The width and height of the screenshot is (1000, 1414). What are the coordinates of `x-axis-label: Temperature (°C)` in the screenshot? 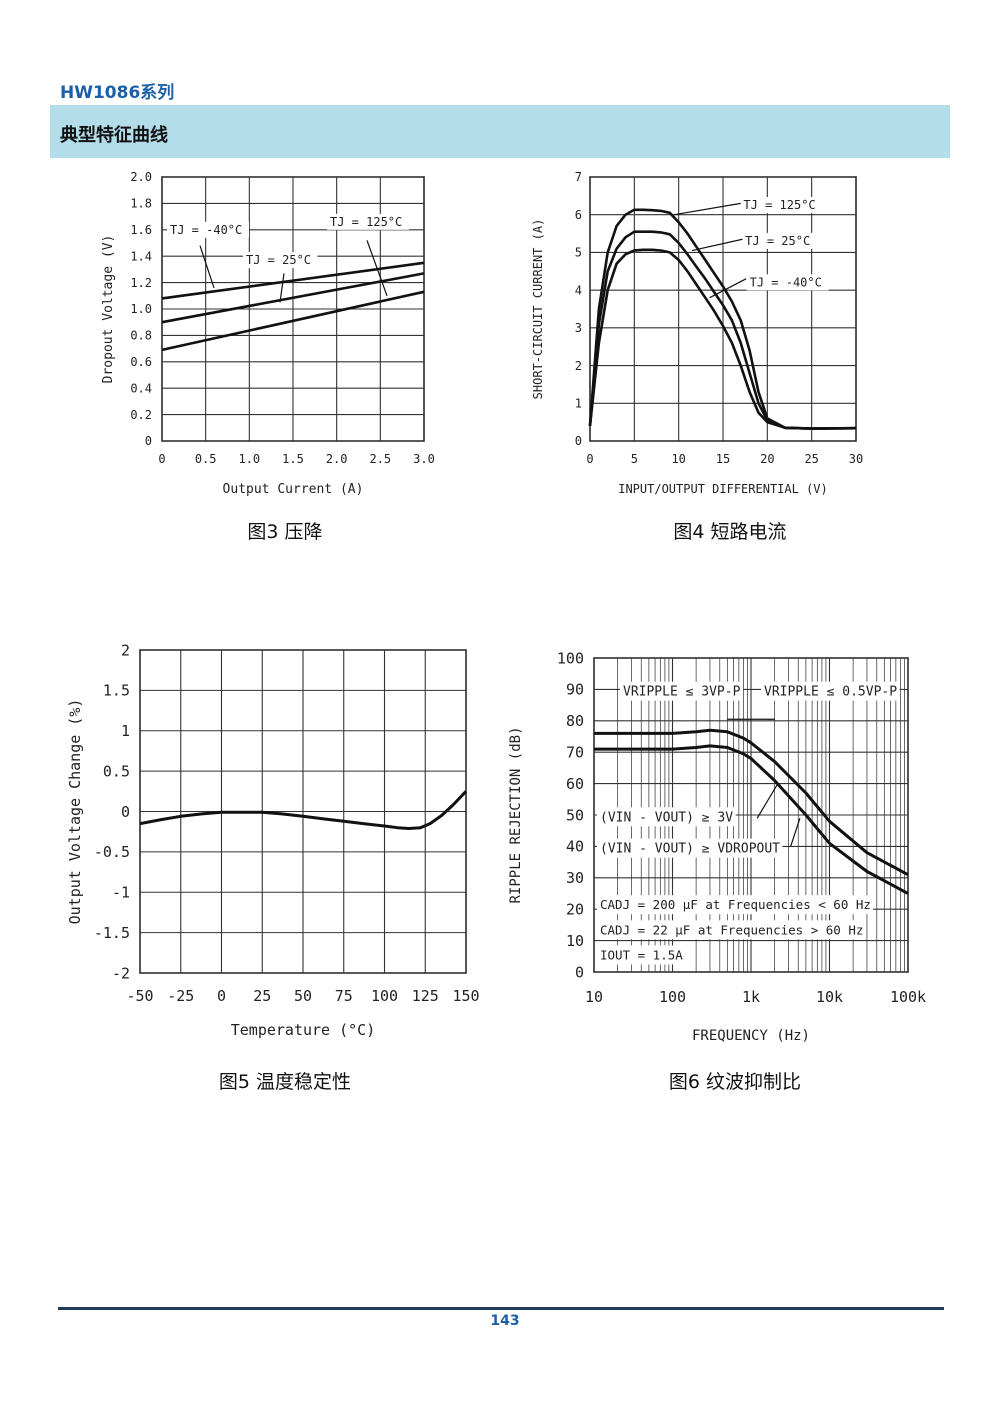 It's located at (303, 1030).